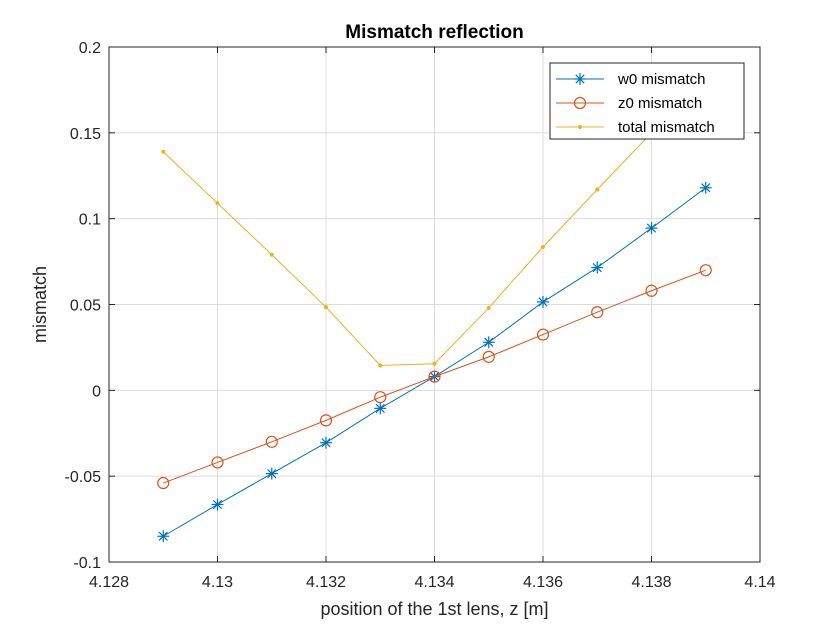 This screenshot has height=630, width=840. I want to click on legend-item: w0 mismatch, so click(631, 79).